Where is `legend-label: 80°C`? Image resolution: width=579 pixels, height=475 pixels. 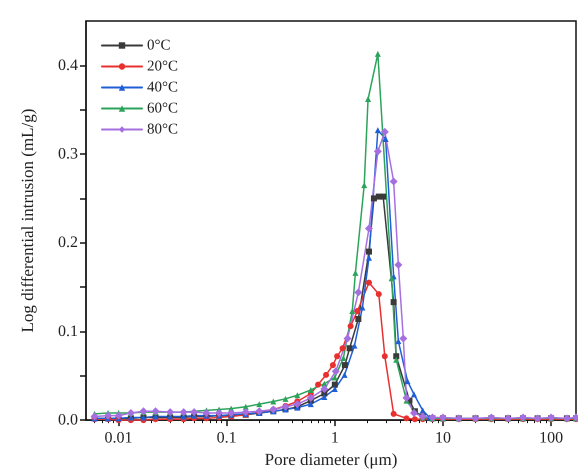
legend-label: 80°C is located at coordinates (162, 130).